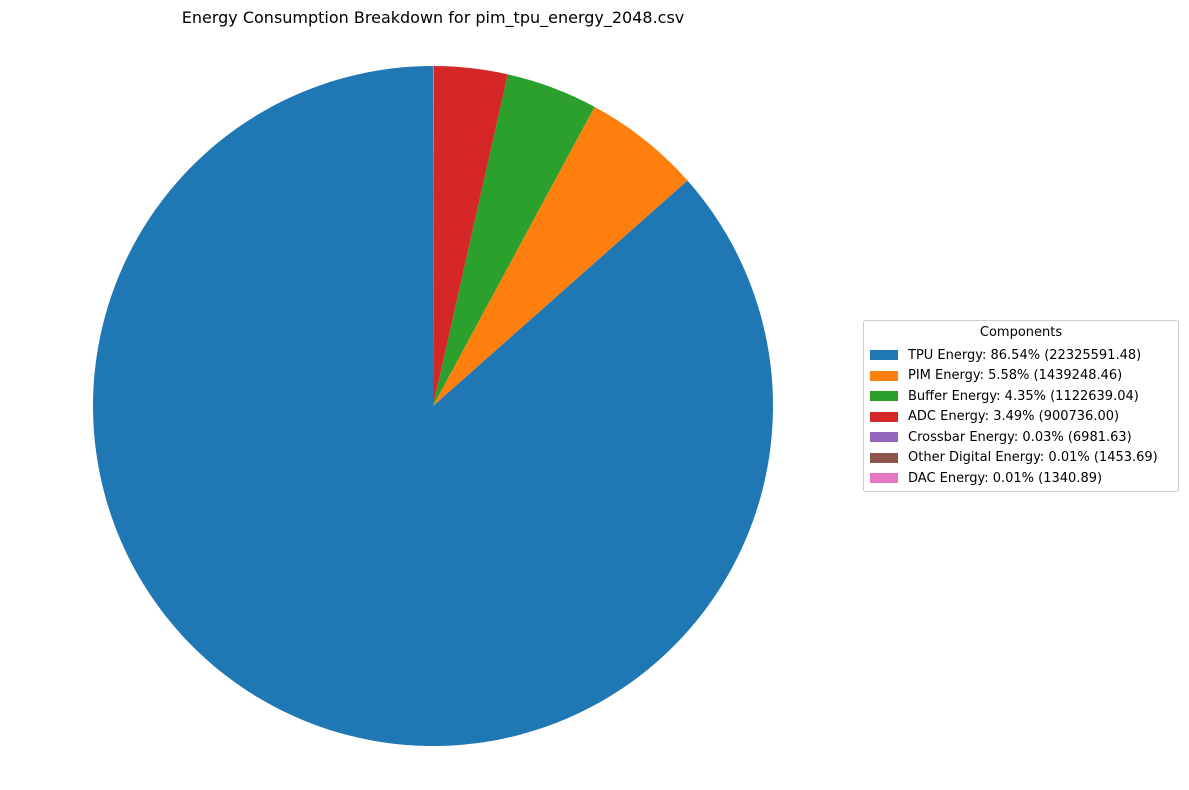  Describe the element at coordinates (1015, 375) in the screenshot. I see `legend-label: PIM Energy: 5.58% (1439248.46)` at that location.